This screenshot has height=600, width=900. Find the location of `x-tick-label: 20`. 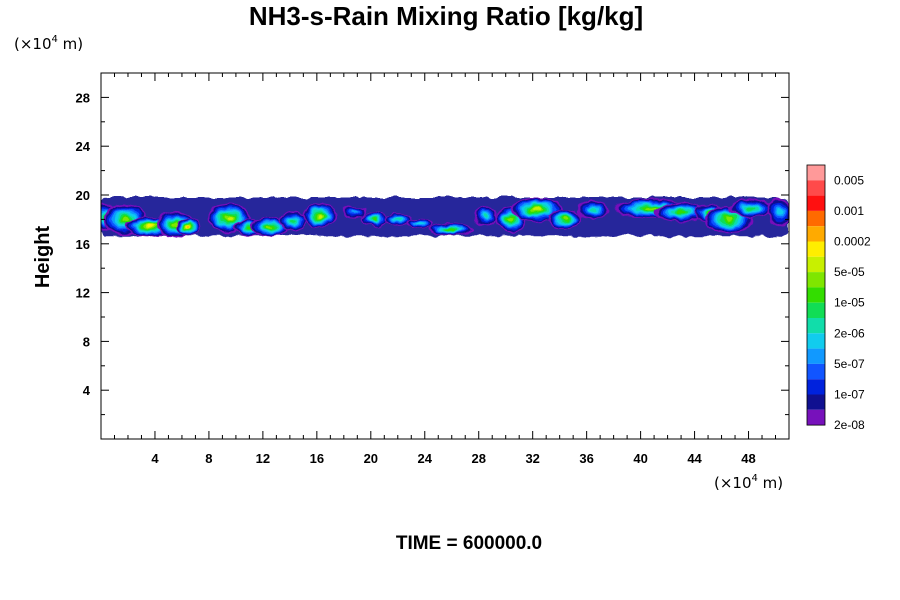

x-tick-label: 20 is located at coordinates (371, 458).